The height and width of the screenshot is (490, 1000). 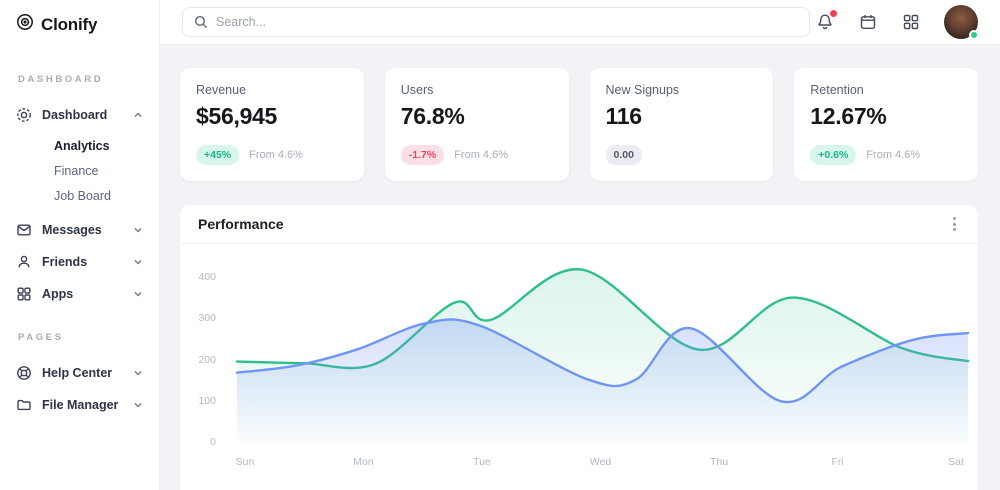 What do you see at coordinates (24, 294) in the screenshot?
I see `apps-icon` at bounding box center [24, 294].